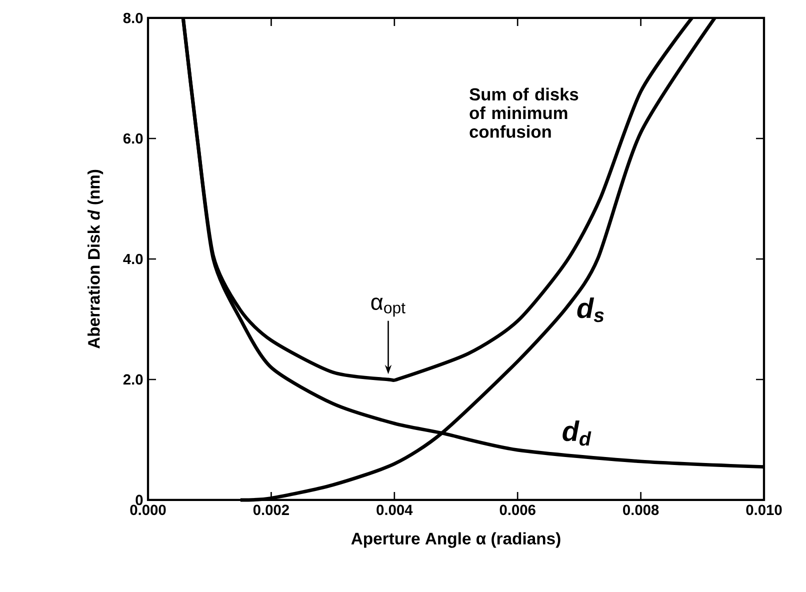 This screenshot has width=806, height=592. What do you see at coordinates (133, 259) in the screenshot?
I see `y-tick-label: 4.0` at bounding box center [133, 259].